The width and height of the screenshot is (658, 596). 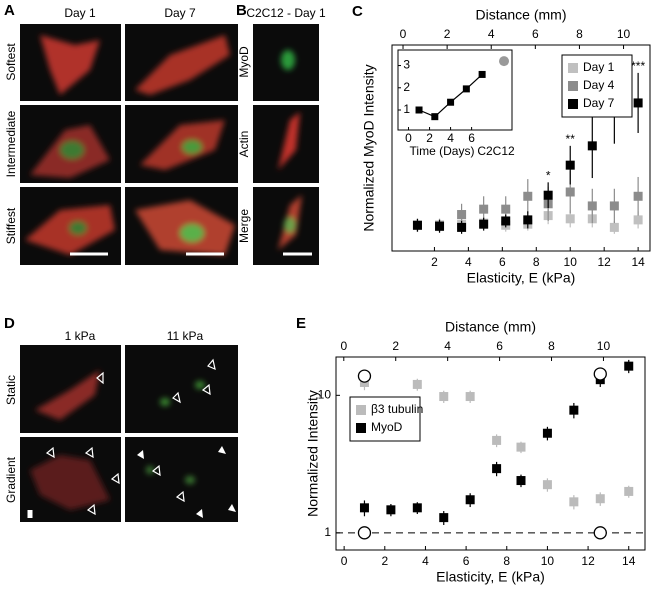 I want to click on y-tick-label: 3, so click(x=406, y=65).